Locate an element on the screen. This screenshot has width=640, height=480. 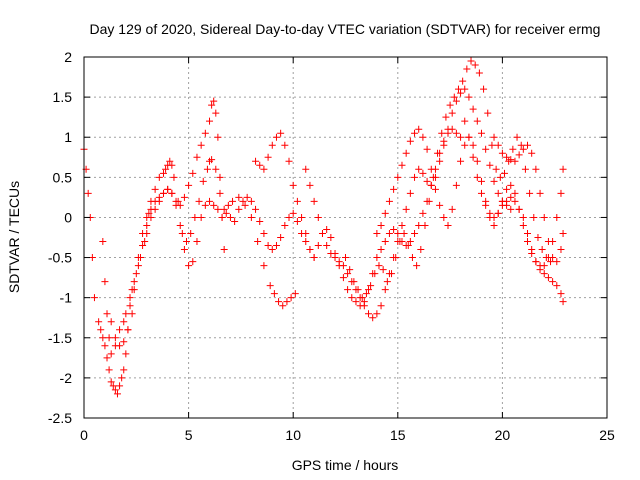
x-tick-label: 20 is located at coordinates (503, 435).